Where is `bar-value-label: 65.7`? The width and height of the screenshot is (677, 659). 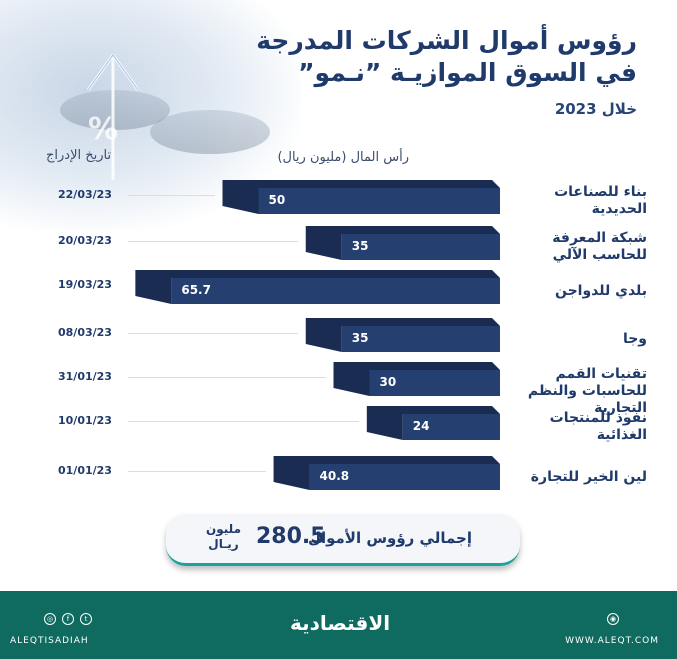 bar-value-label: 65.7 is located at coordinates (196, 290).